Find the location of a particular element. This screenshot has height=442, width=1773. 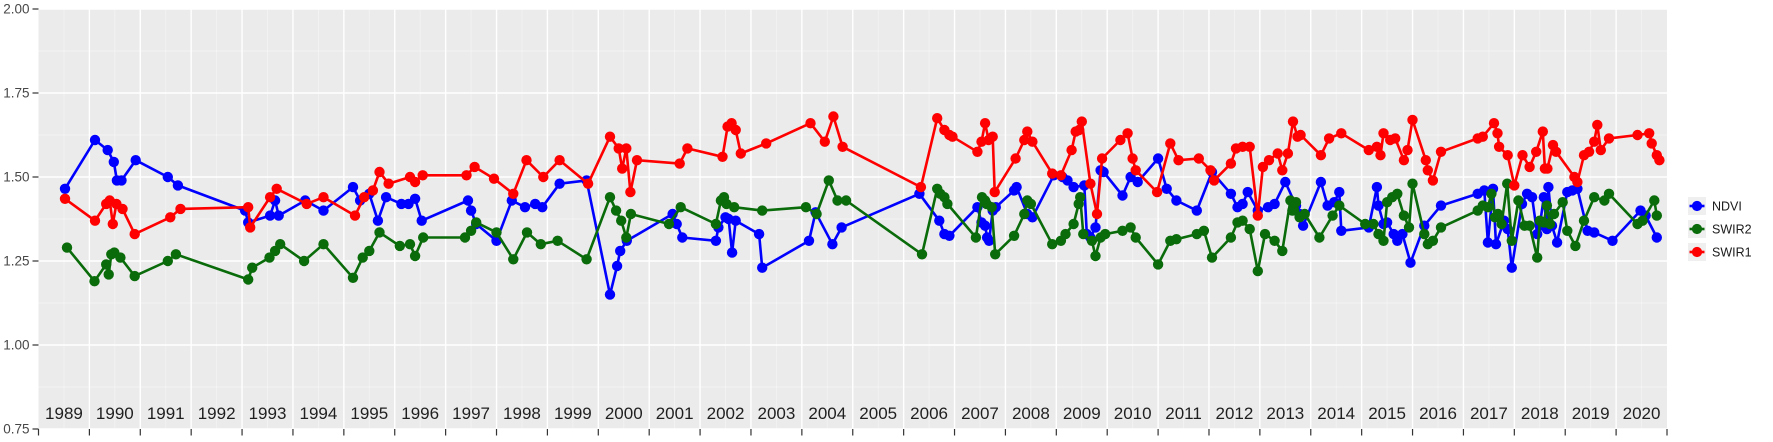

x-tick-label: 2007 is located at coordinates (980, 413).